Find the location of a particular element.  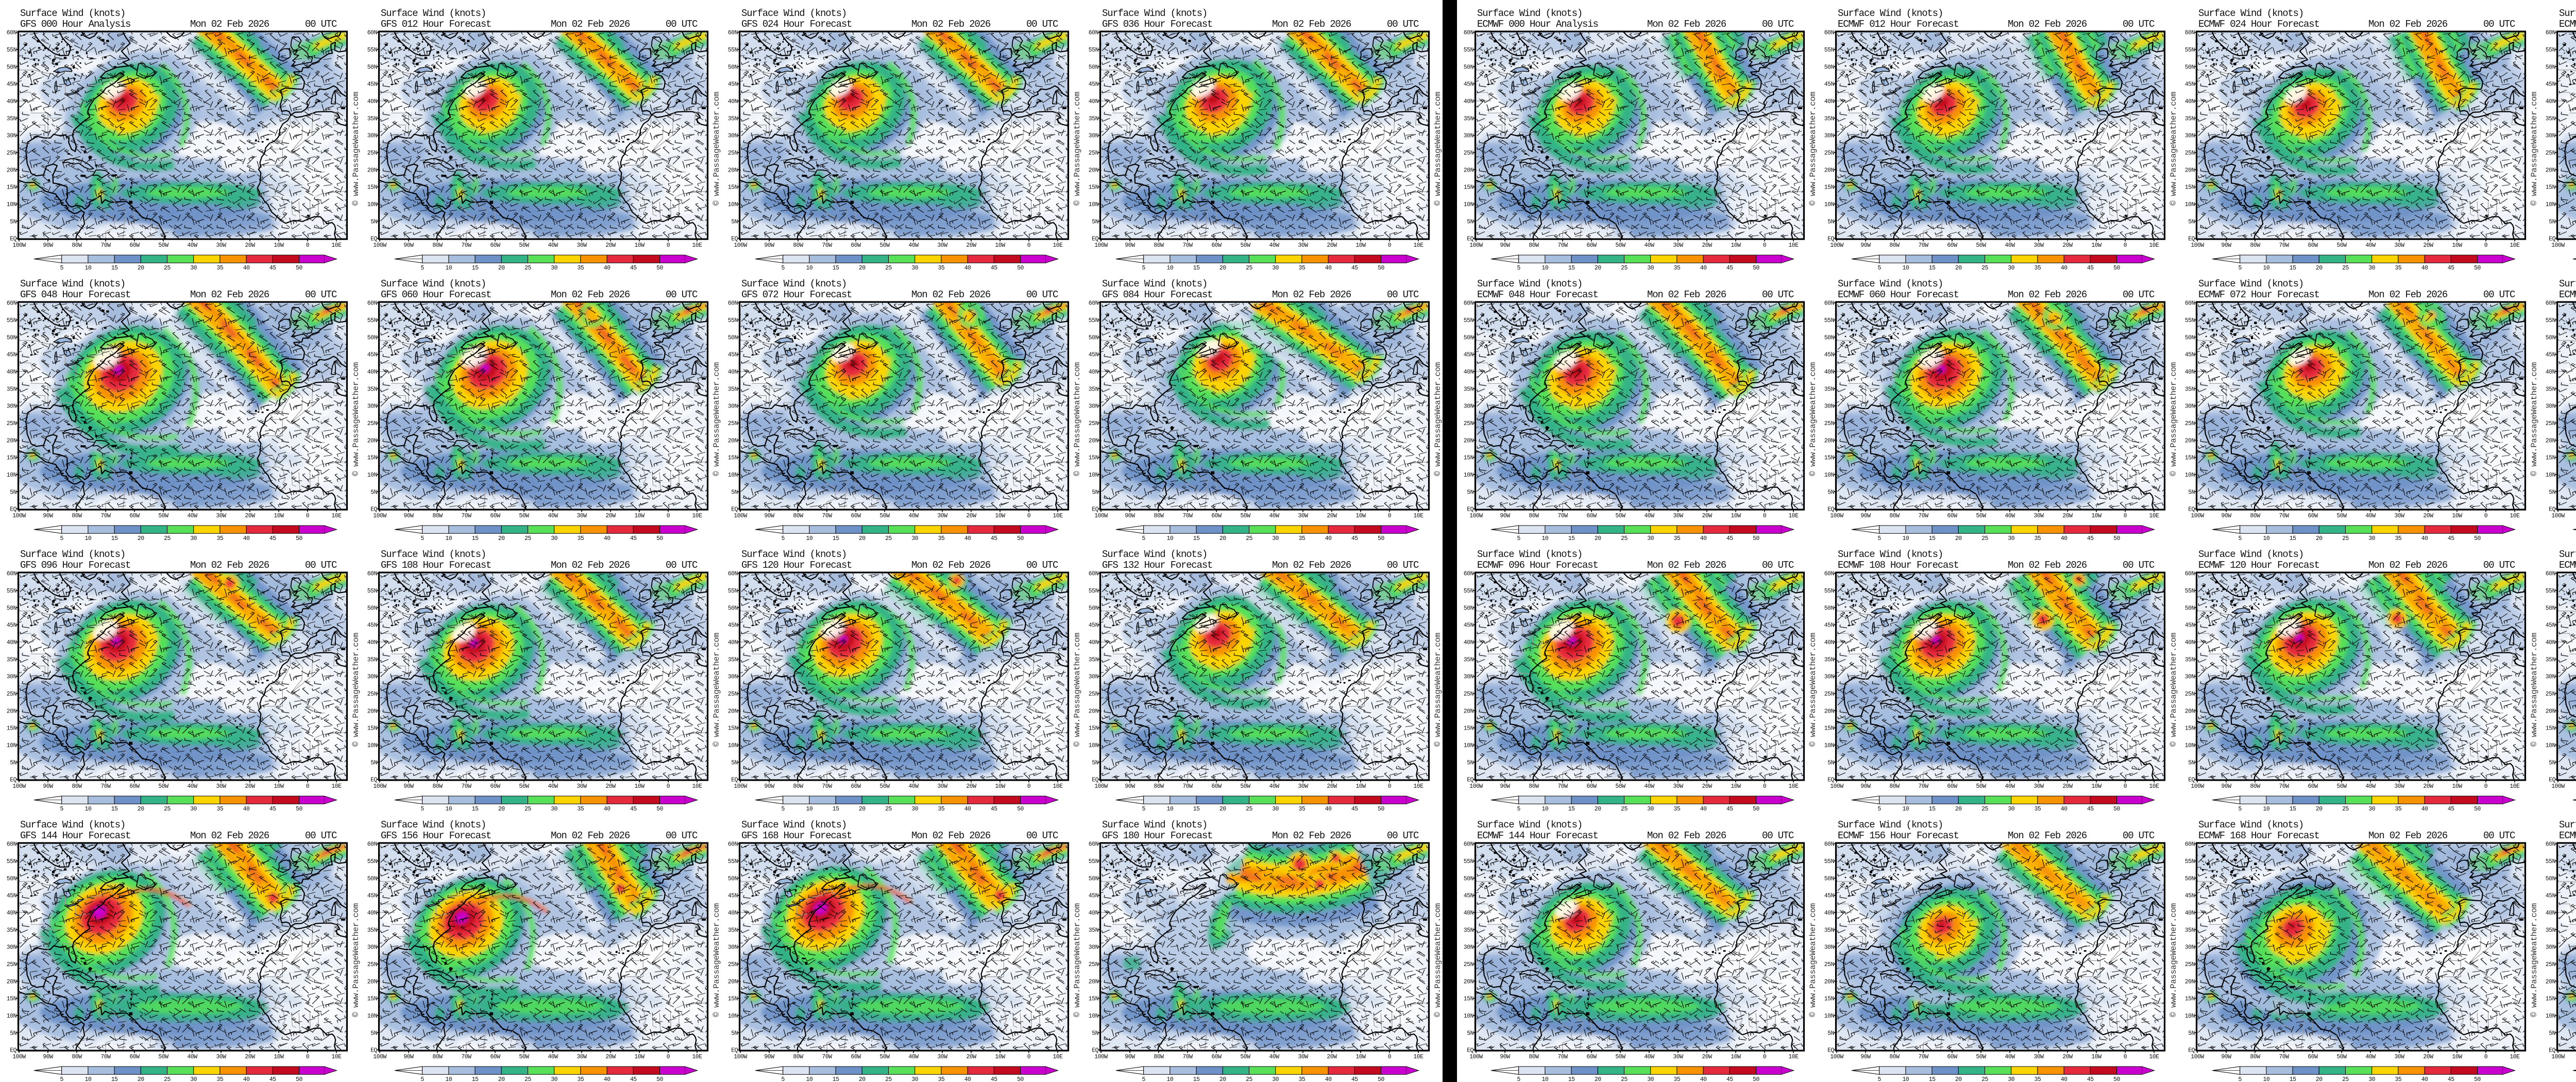

svg-text: GFS 024 Hour Forecast is located at coordinates (796, 24).